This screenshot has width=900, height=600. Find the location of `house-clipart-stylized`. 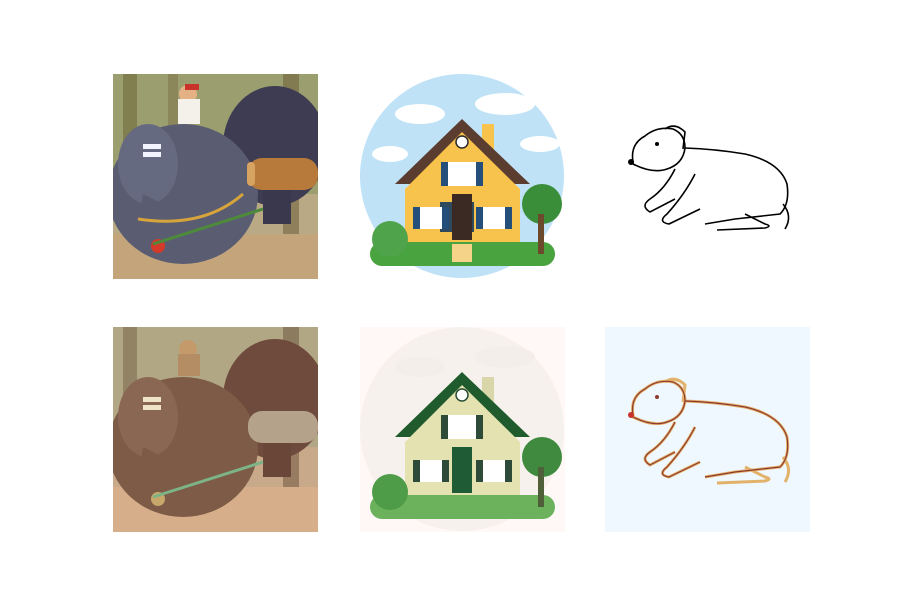

house-clipart-stylized is located at coordinates (462, 429).